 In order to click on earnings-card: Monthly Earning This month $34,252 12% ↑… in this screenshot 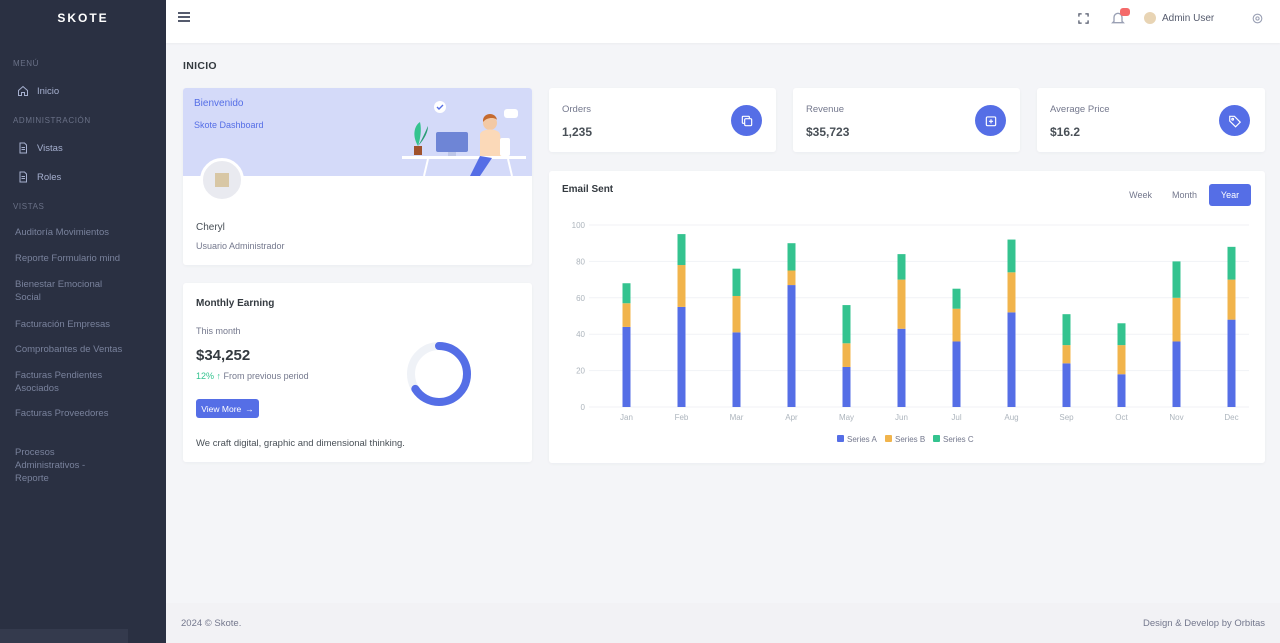, I will do `click(357, 372)`.